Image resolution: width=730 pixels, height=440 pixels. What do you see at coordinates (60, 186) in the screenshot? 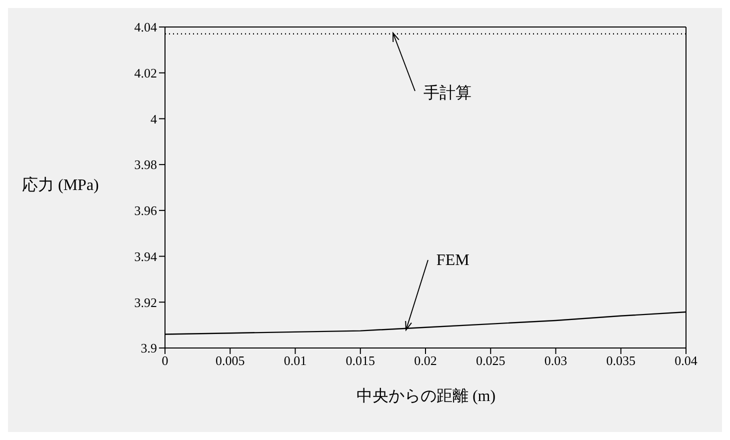
I see `y-axis-title: 応力 (MPa)` at bounding box center [60, 186].